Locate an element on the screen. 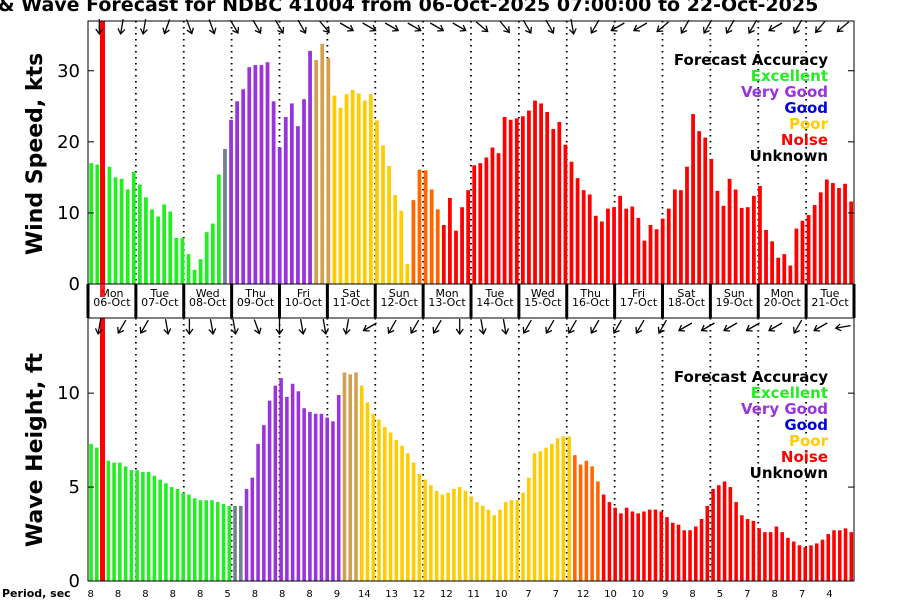 The height and width of the screenshot is (600, 900). legend-entry: Good is located at coordinates (806, 425).